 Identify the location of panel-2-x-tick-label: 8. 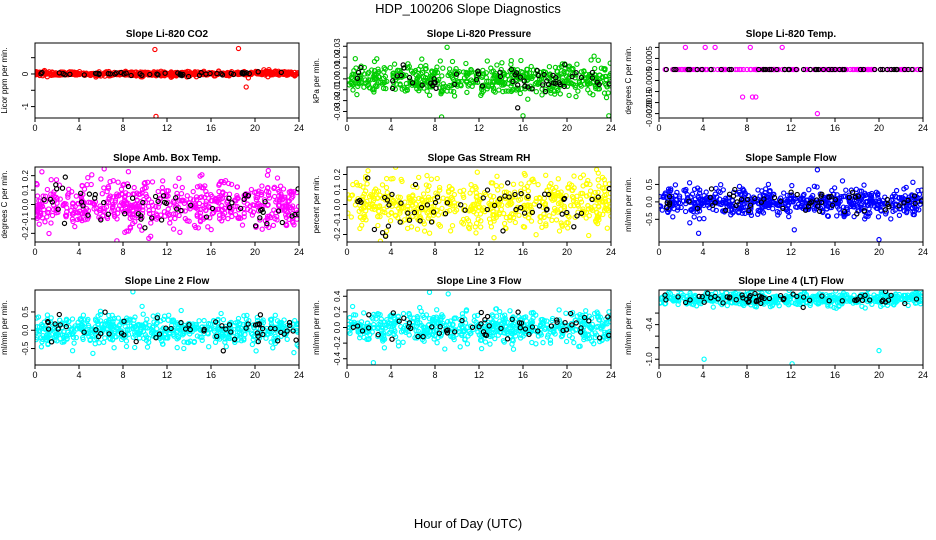
(746, 128).